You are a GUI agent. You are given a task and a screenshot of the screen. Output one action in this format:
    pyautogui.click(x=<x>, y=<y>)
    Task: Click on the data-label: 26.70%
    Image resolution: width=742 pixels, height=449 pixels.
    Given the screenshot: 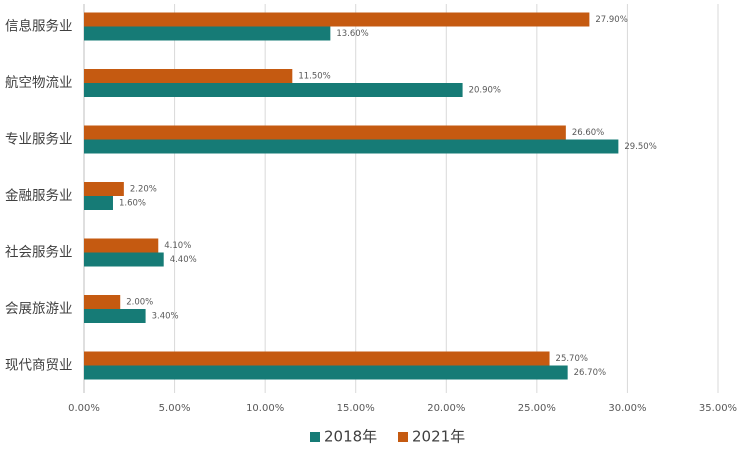 What is the action you would take?
    pyautogui.click(x=590, y=373)
    